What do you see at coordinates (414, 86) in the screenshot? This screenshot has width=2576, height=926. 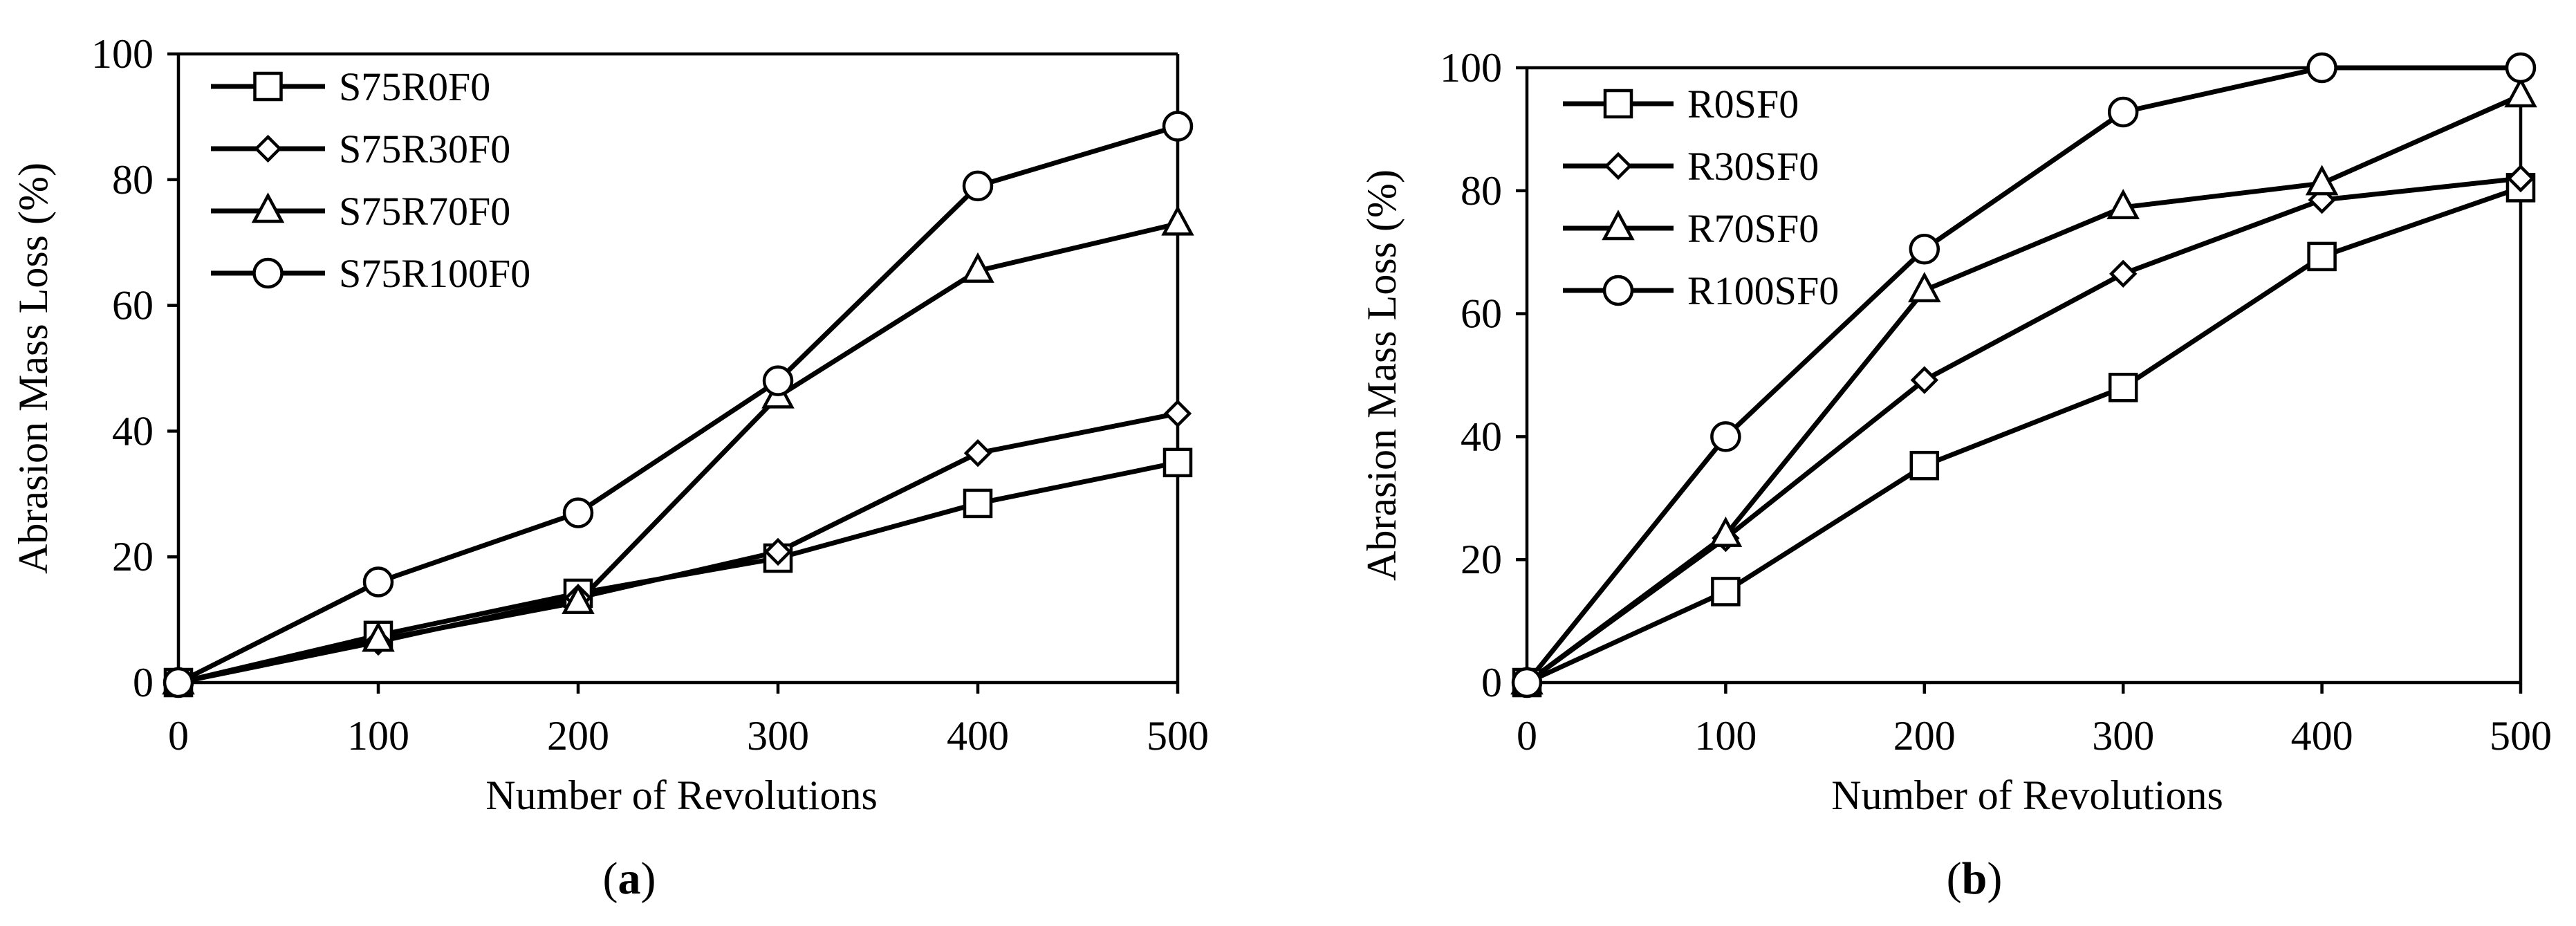 I see `legend-label-S75R0F0: S75R0F0` at bounding box center [414, 86].